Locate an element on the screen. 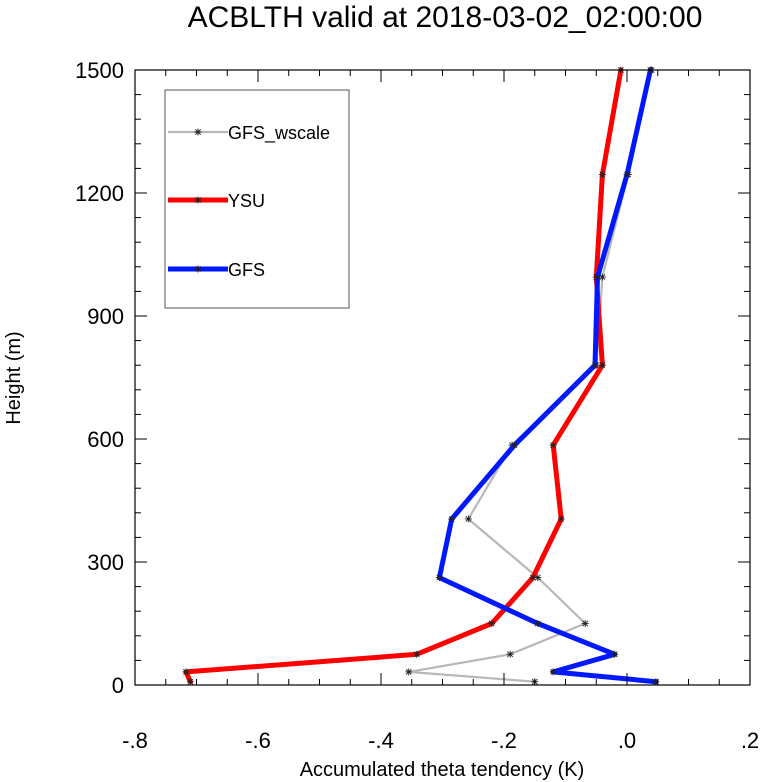 This screenshot has width=766, height=782. x-tick-label: -.8 is located at coordinates (135, 740).